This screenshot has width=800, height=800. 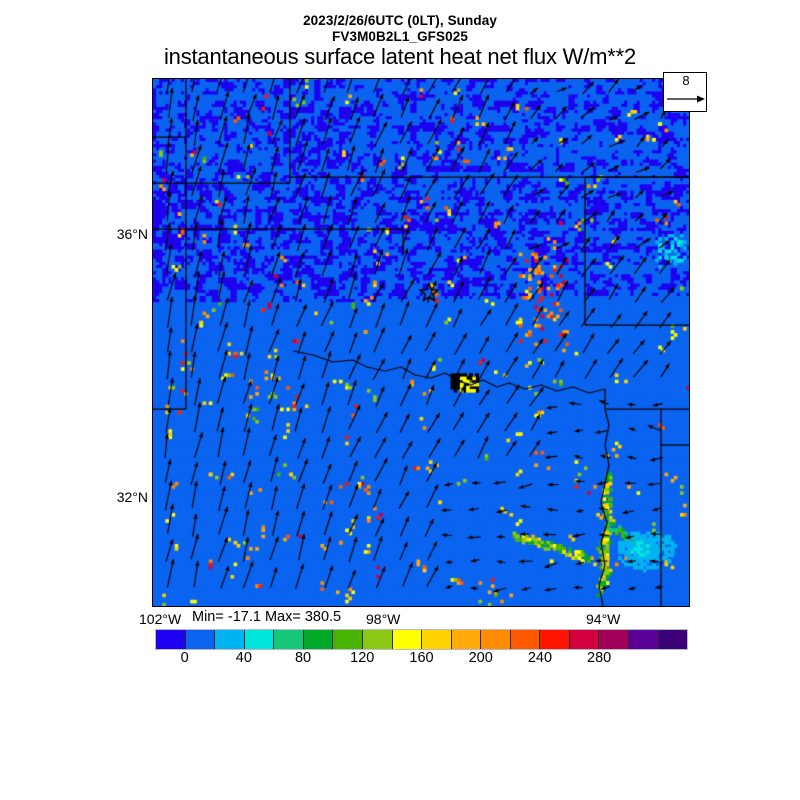 I want to click on lon-label-102w: 102°W, so click(x=160, y=619).